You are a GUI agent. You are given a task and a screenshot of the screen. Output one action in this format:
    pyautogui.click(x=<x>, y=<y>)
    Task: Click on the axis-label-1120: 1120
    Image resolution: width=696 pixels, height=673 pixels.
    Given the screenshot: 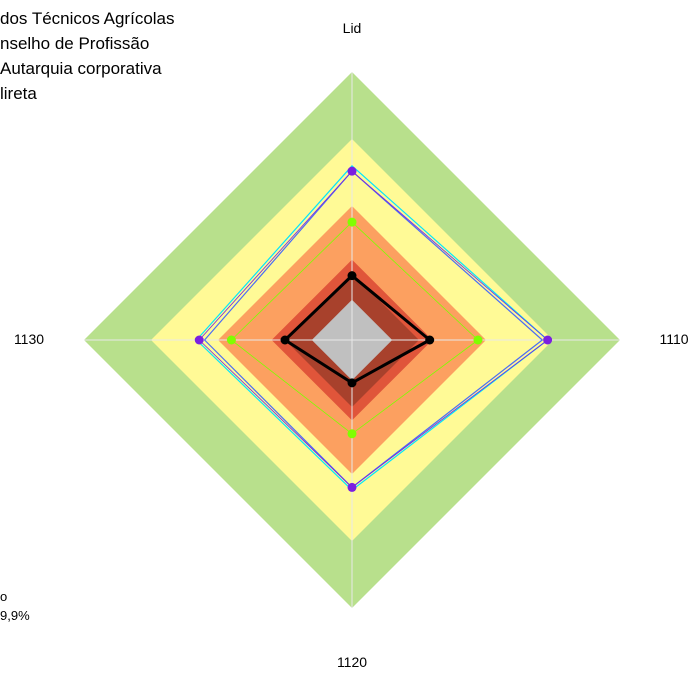 What is the action you would take?
    pyautogui.click(x=352, y=662)
    